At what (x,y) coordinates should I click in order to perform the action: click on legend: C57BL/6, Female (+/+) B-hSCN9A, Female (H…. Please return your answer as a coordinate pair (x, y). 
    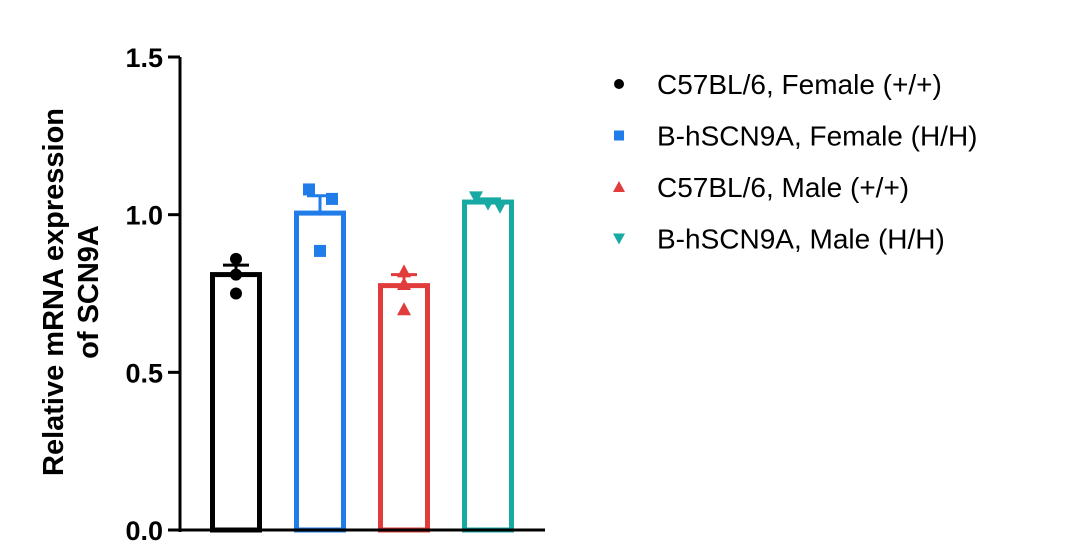
    Looking at the image, I should click on (795, 162).